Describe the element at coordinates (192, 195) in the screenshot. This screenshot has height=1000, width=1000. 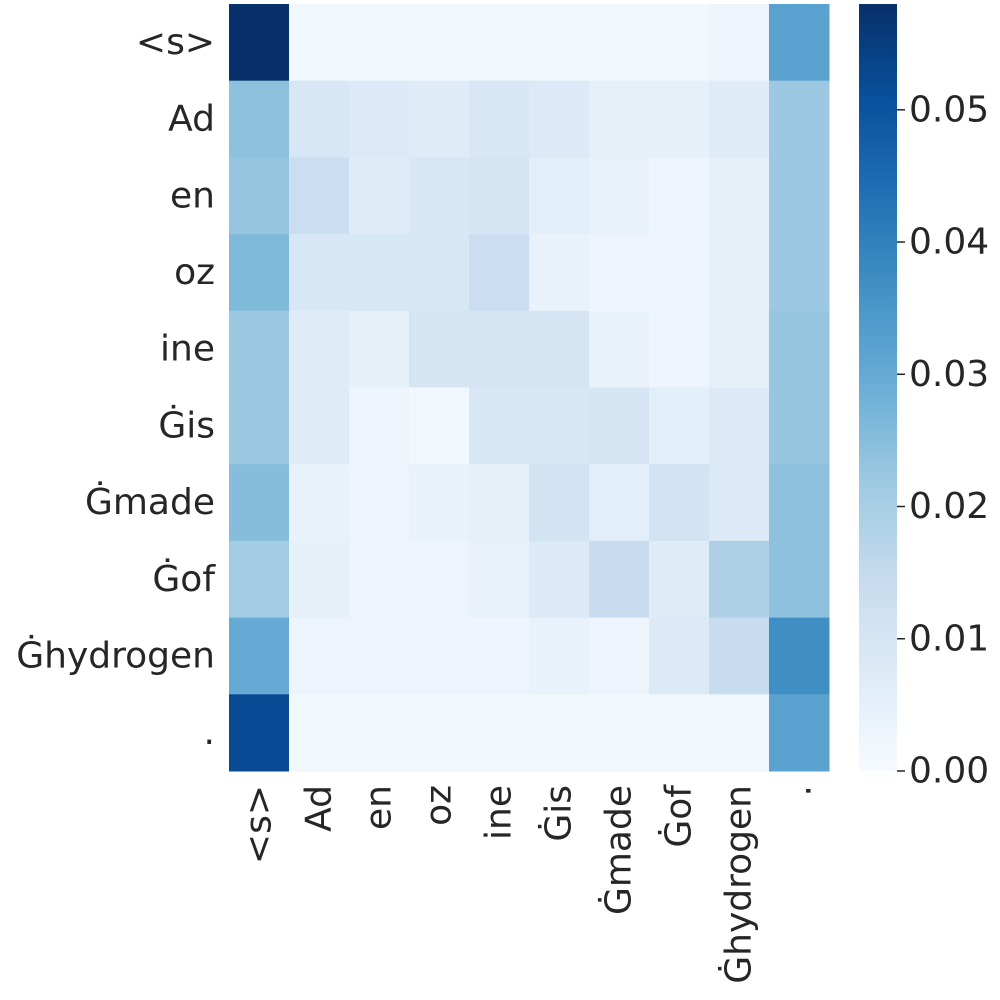
I see `y-tick-label-2: en` at that location.